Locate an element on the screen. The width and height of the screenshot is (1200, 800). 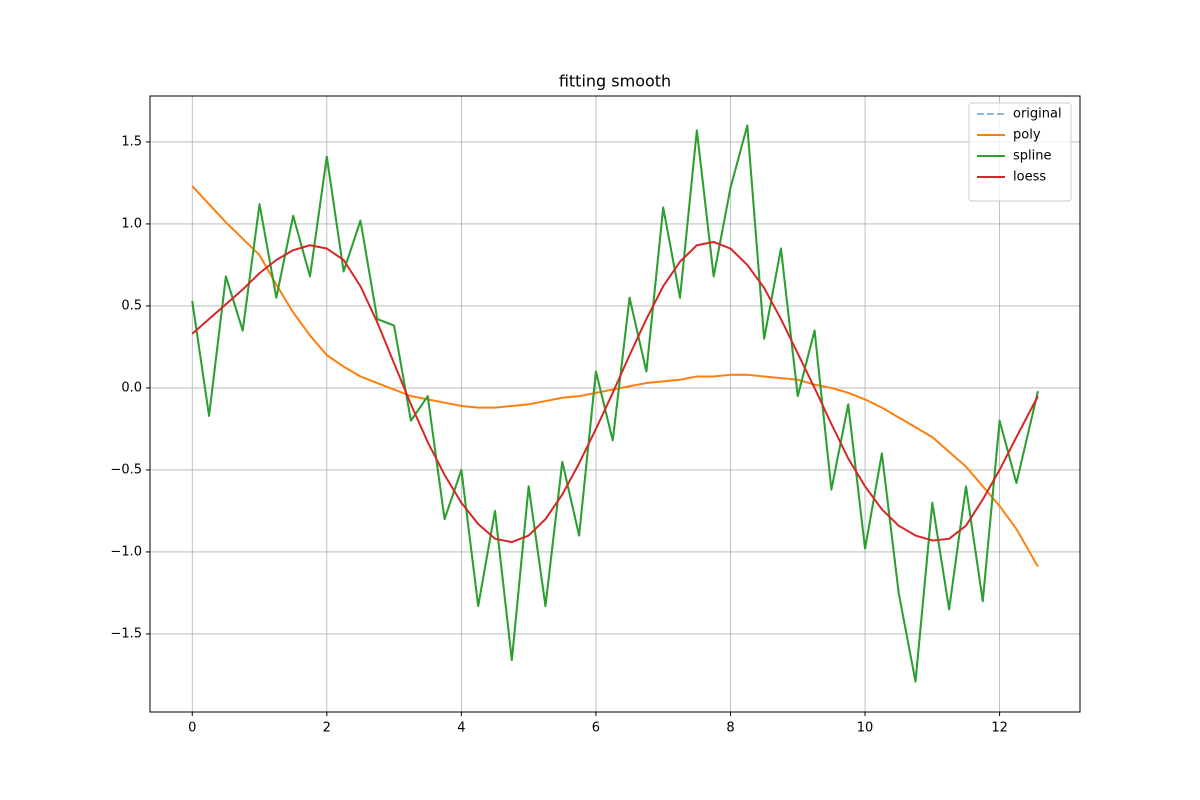
x-tick-label: 2 is located at coordinates (327, 728).